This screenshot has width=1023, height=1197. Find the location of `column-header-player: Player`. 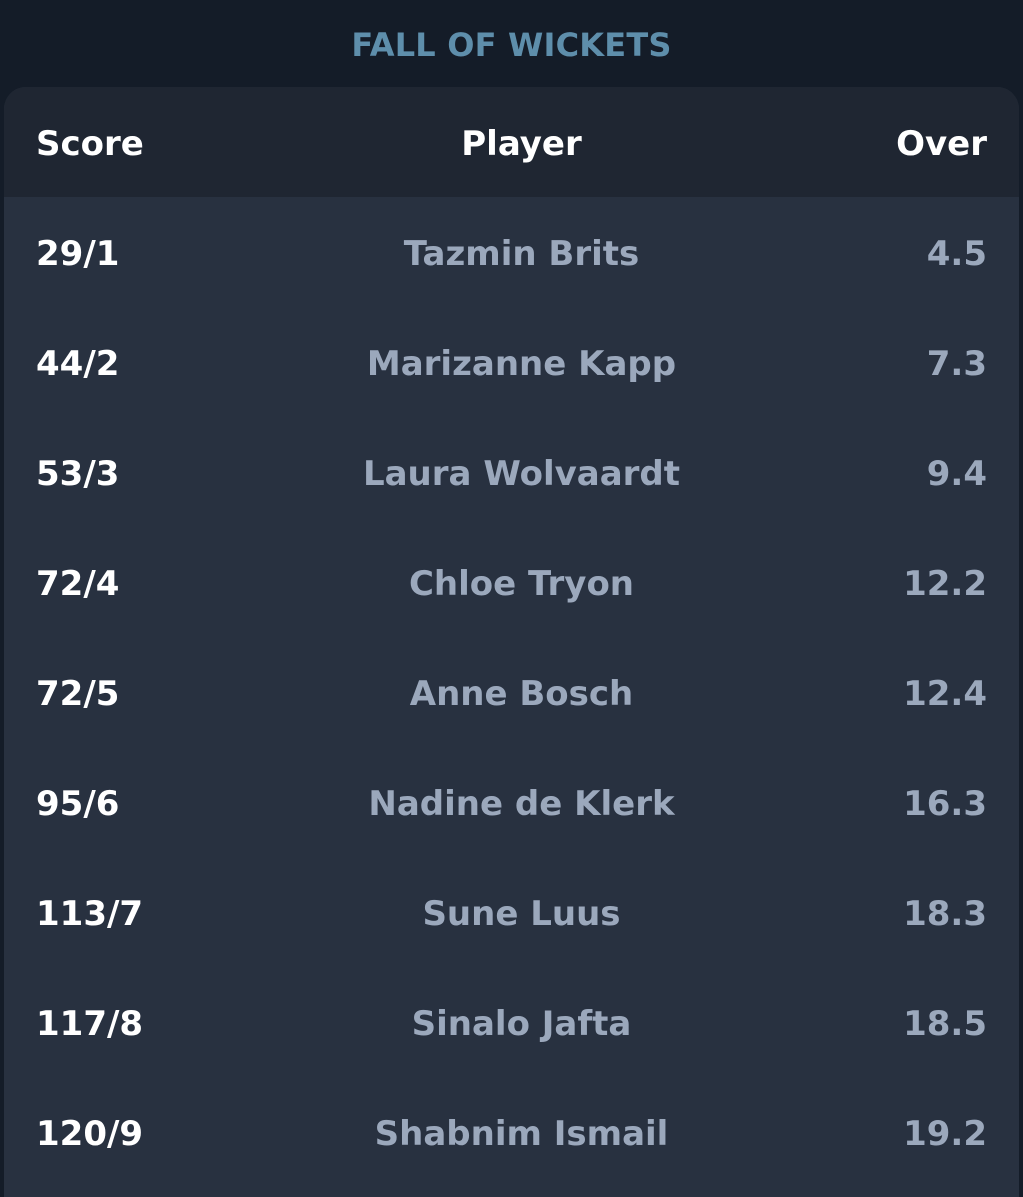

column-header-player: Player is located at coordinates (521, 144).